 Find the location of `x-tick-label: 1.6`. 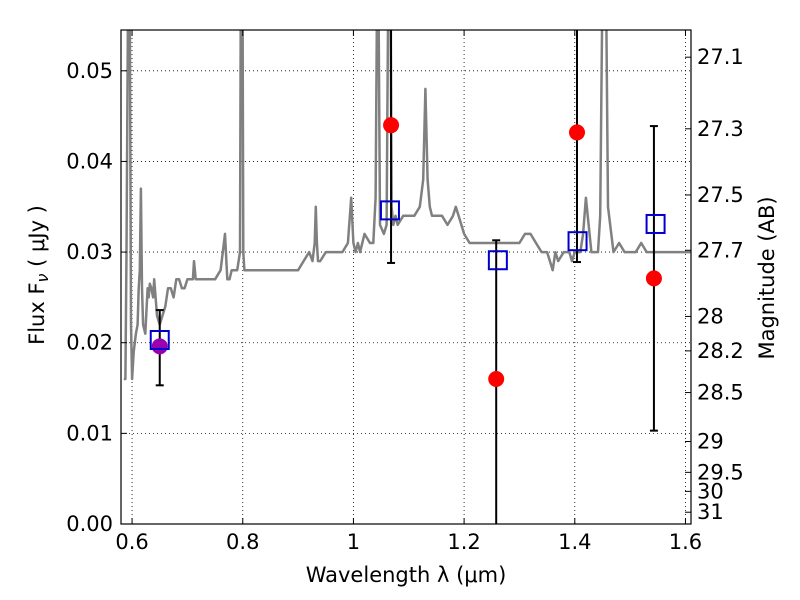

x-tick-label: 1.6 is located at coordinates (685, 542).